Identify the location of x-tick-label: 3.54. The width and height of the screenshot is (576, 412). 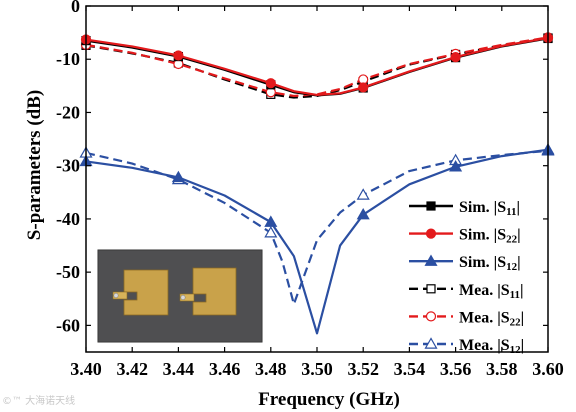
(410, 369).